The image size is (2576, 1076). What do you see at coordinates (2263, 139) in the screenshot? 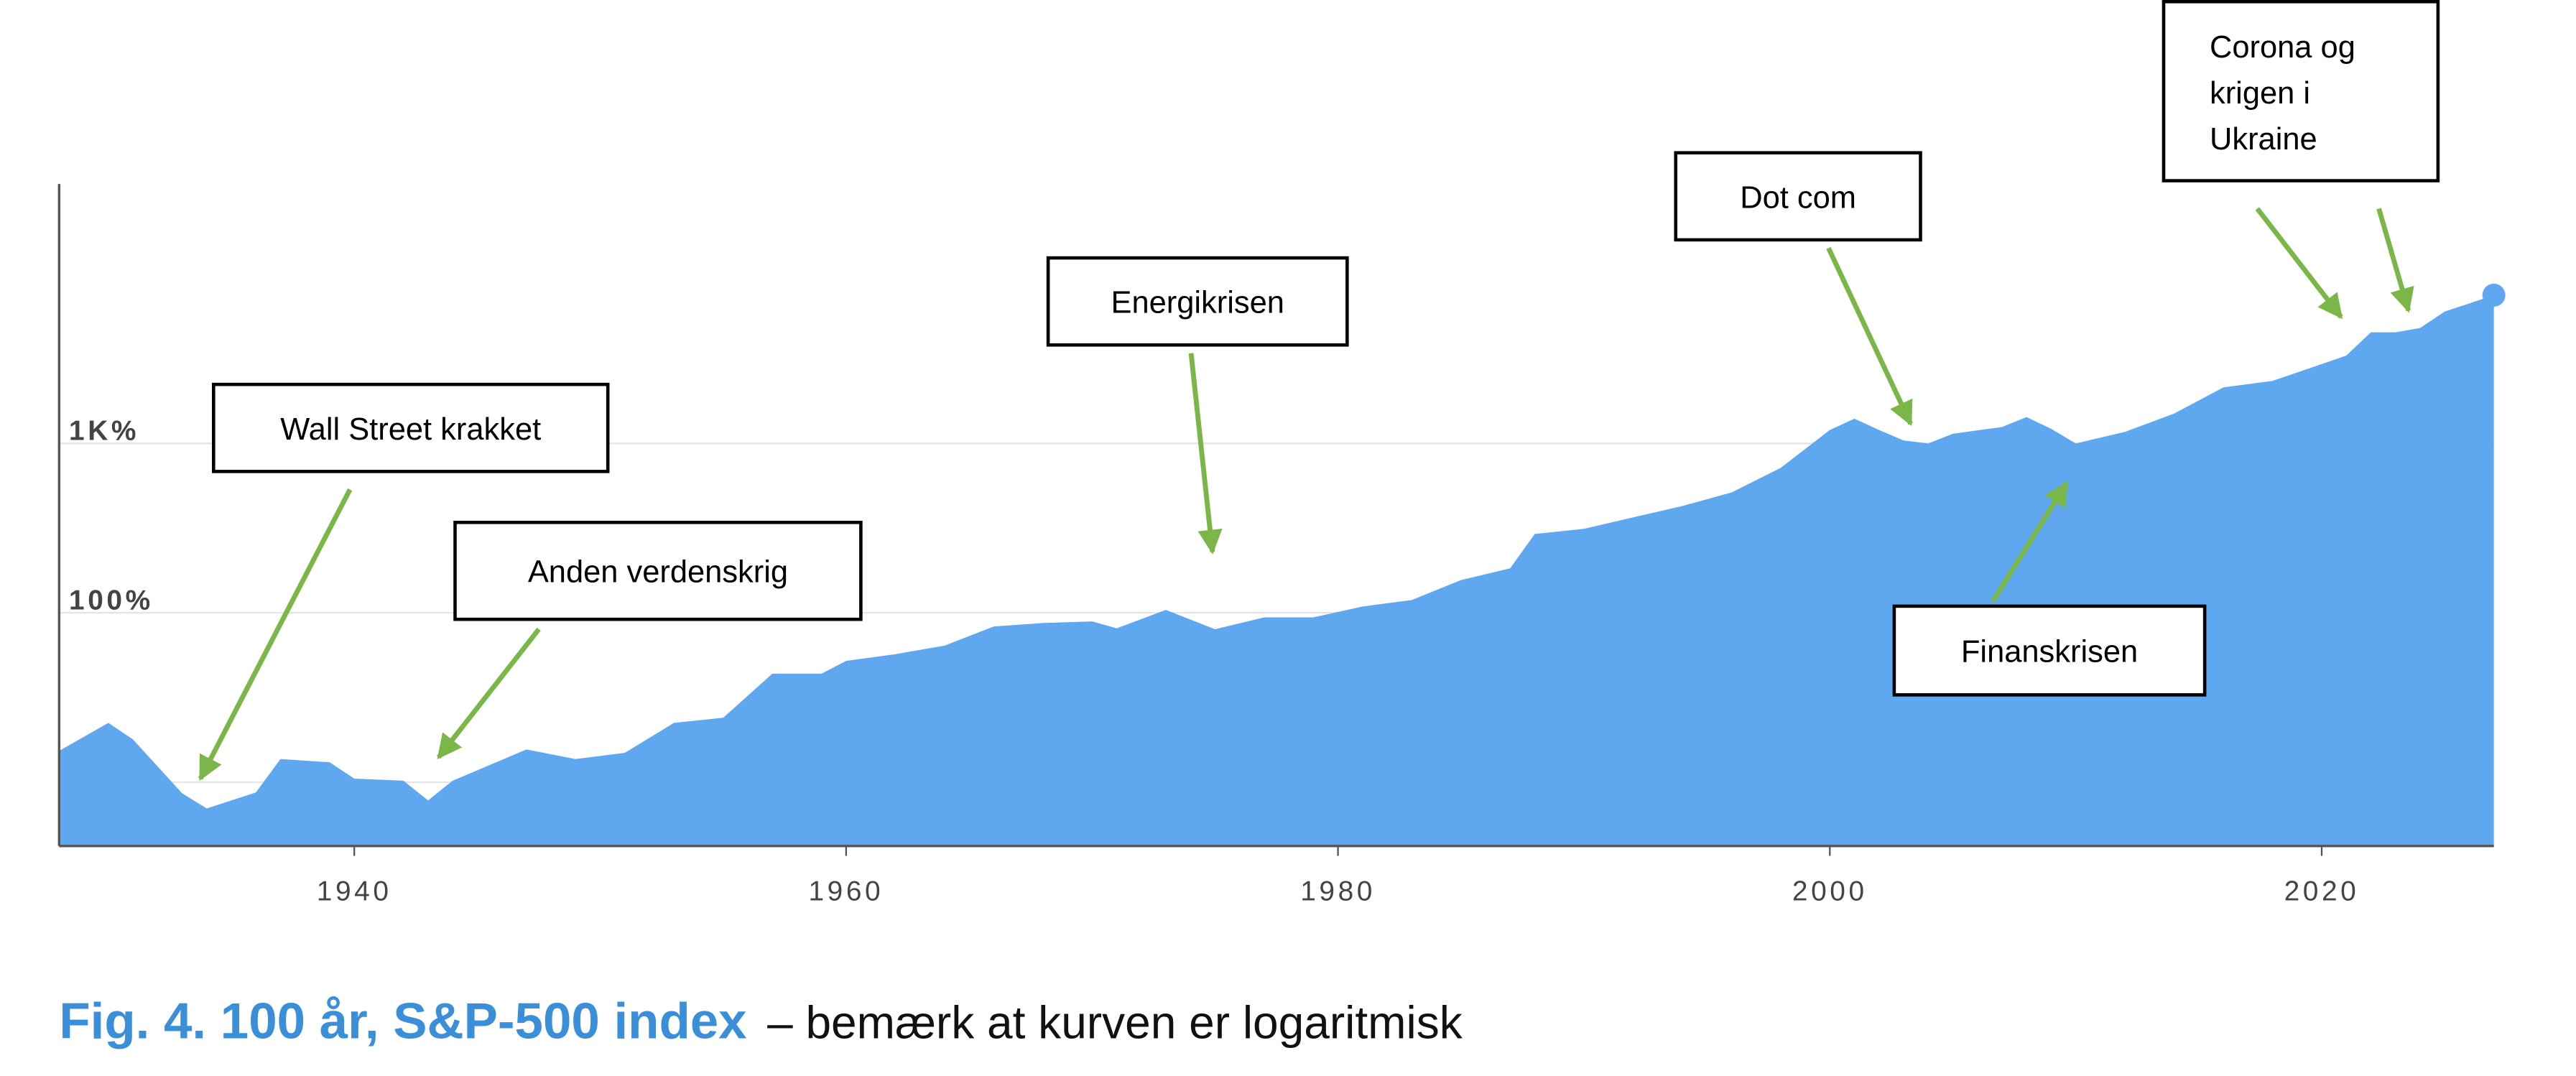
I see `annotation-text: Ukraine` at bounding box center [2263, 139].